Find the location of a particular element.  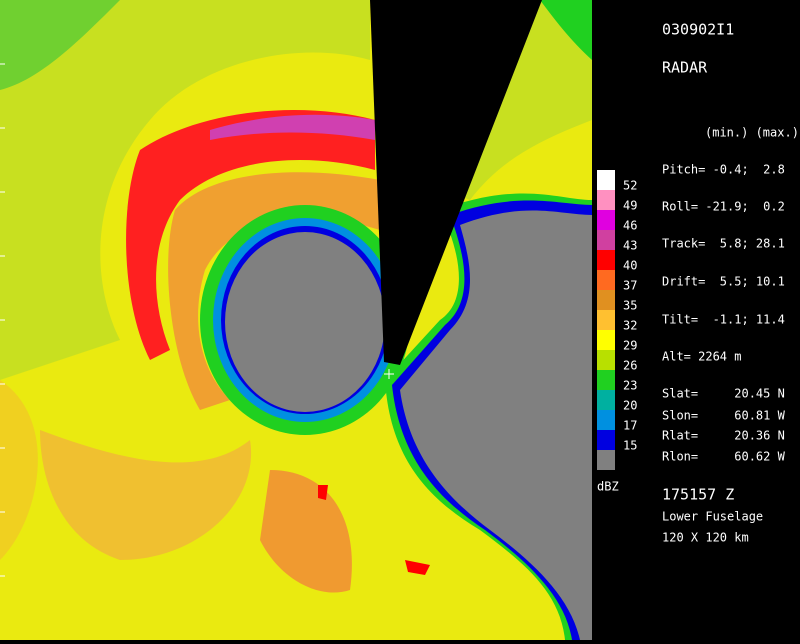

colorbar-label: 23 is located at coordinates (630, 386).